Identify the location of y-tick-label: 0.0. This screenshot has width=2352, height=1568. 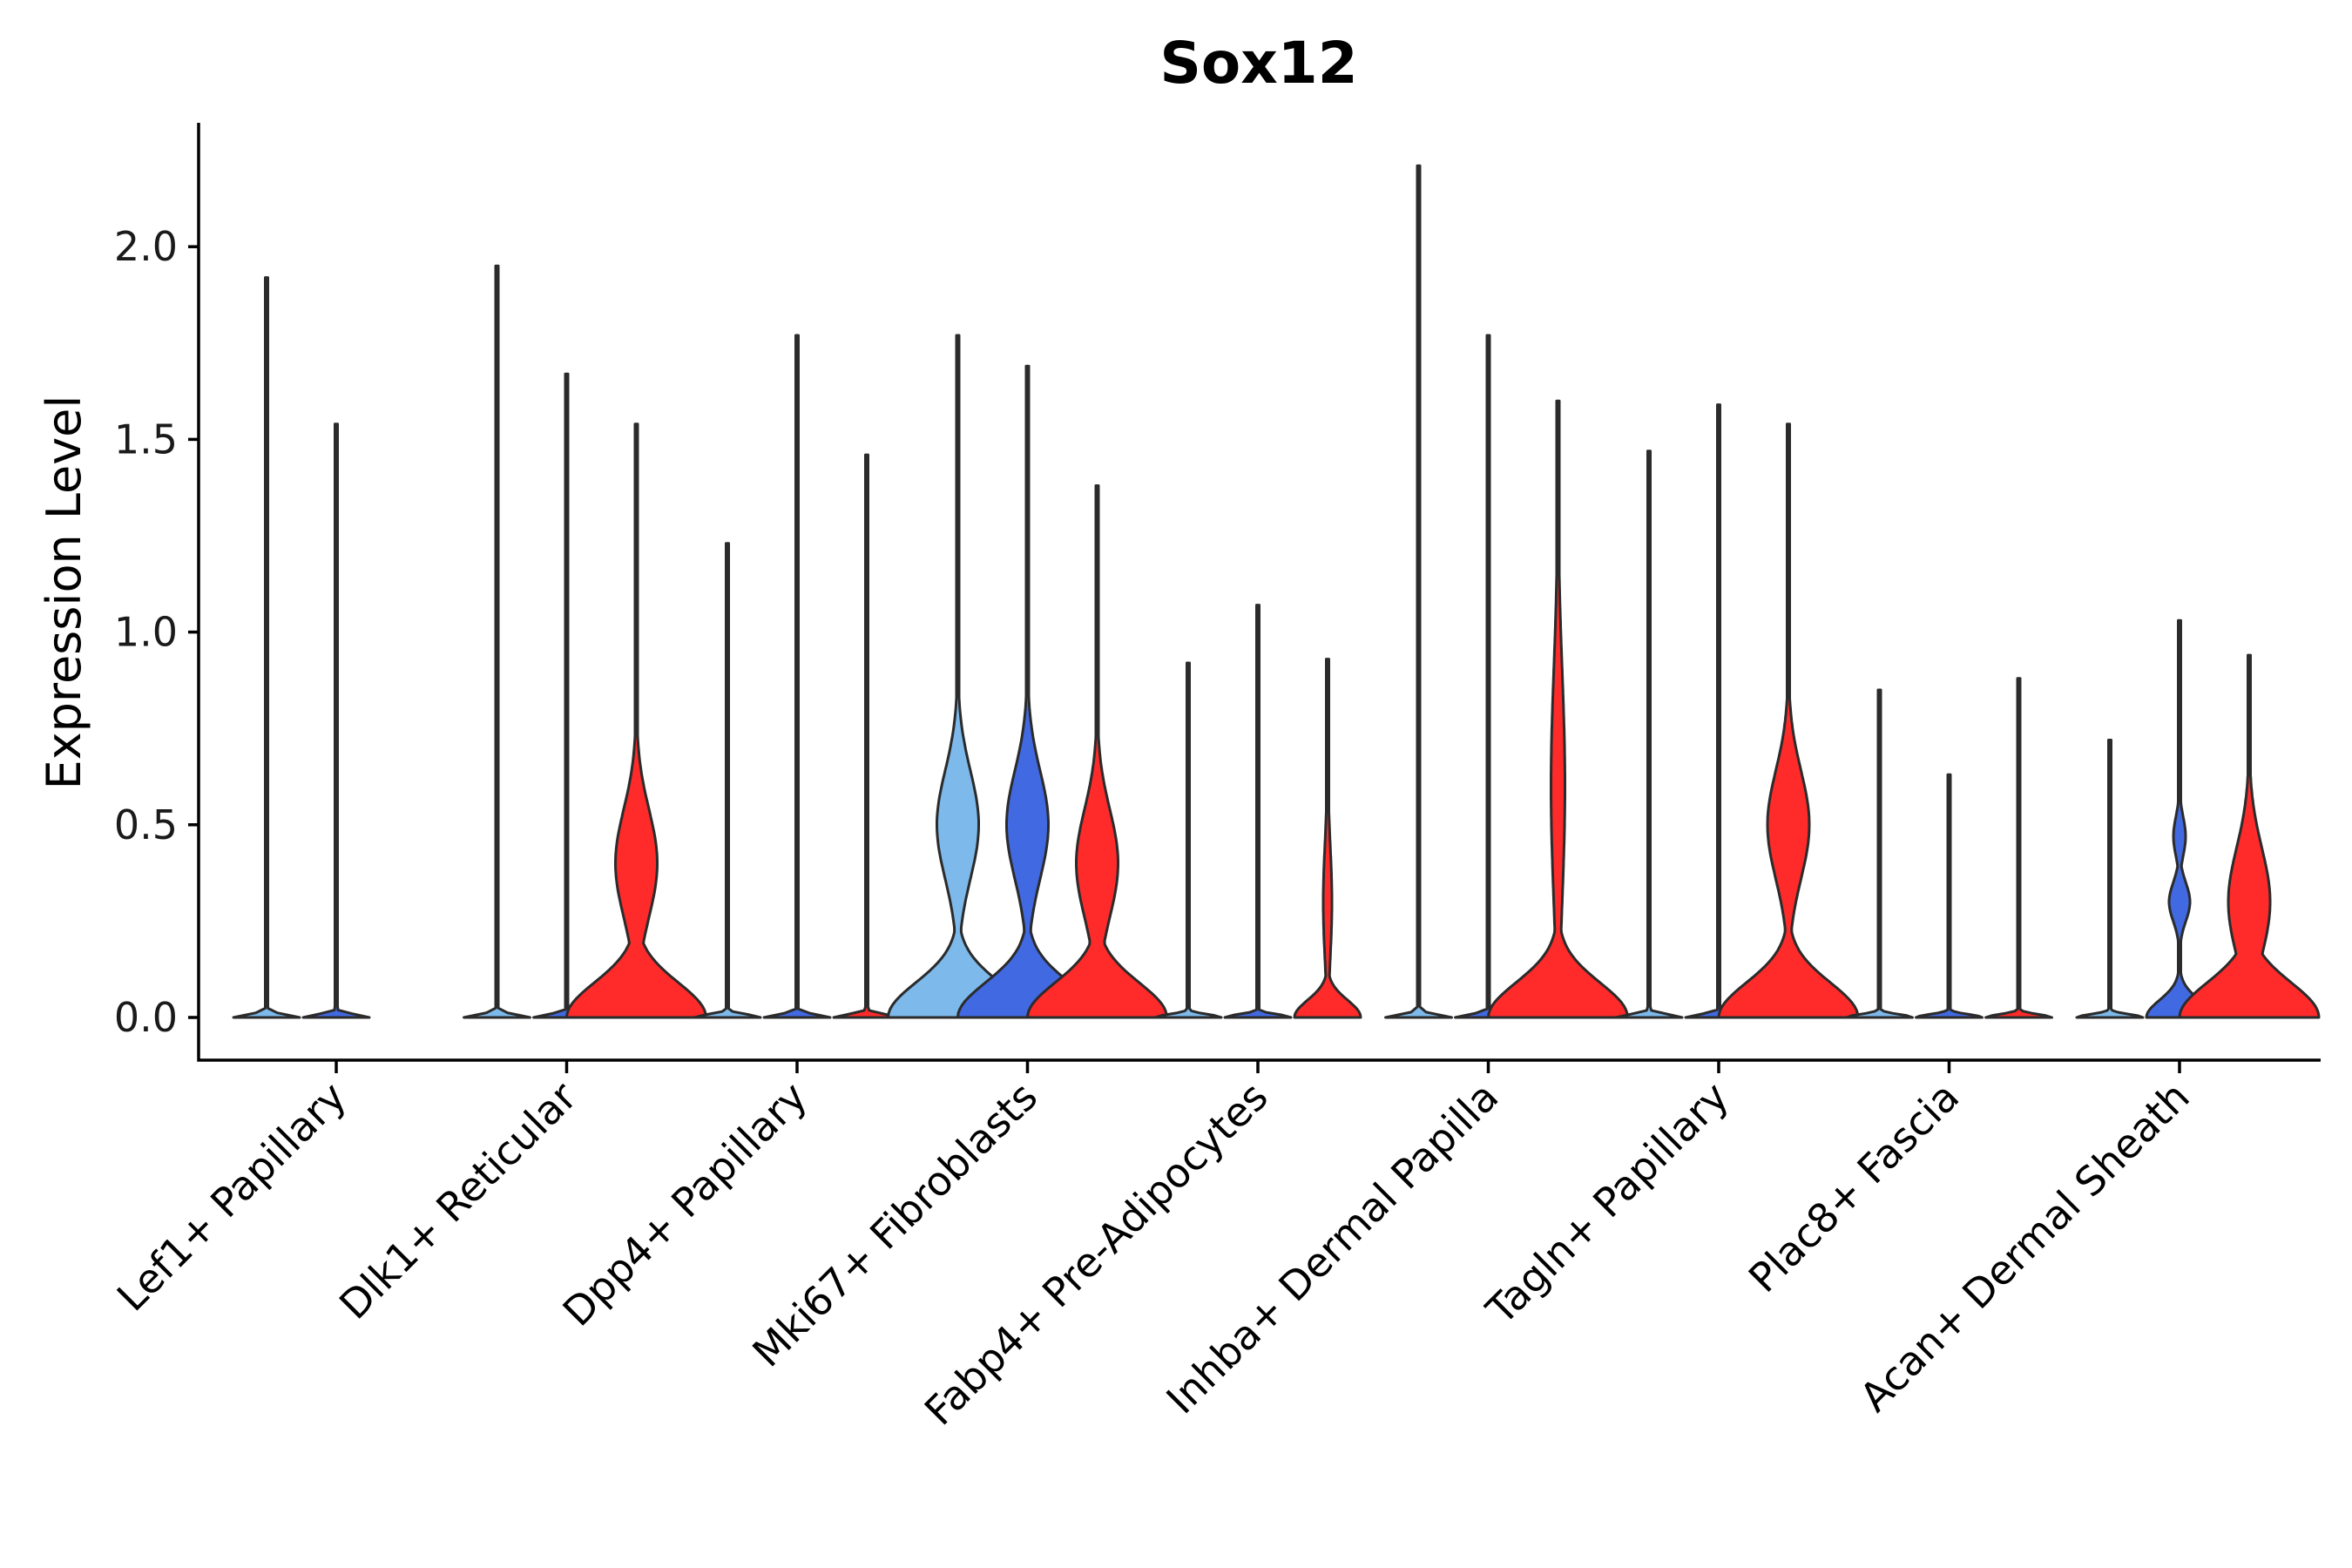
(146, 1017).